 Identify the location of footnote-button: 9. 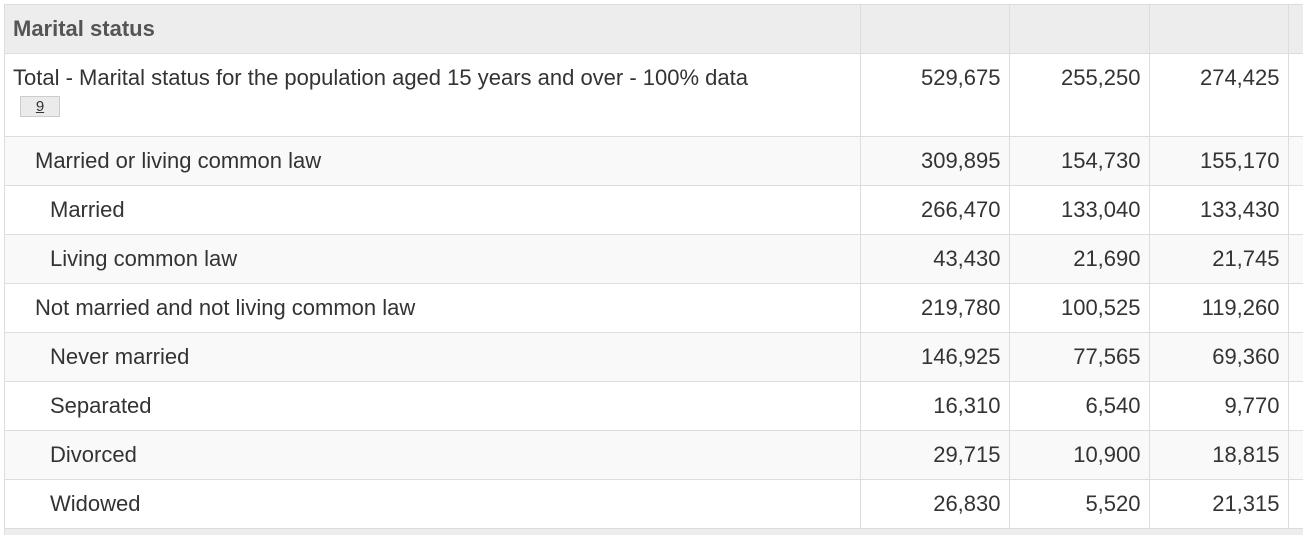
(40, 106).